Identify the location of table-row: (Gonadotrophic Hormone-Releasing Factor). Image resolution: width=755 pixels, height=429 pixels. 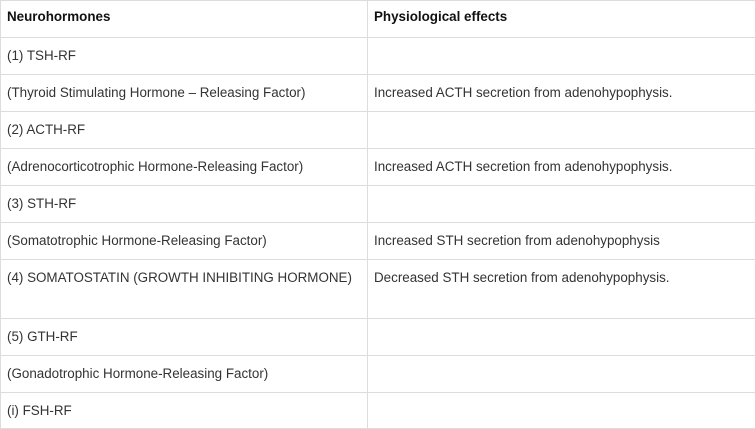
(378, 374).